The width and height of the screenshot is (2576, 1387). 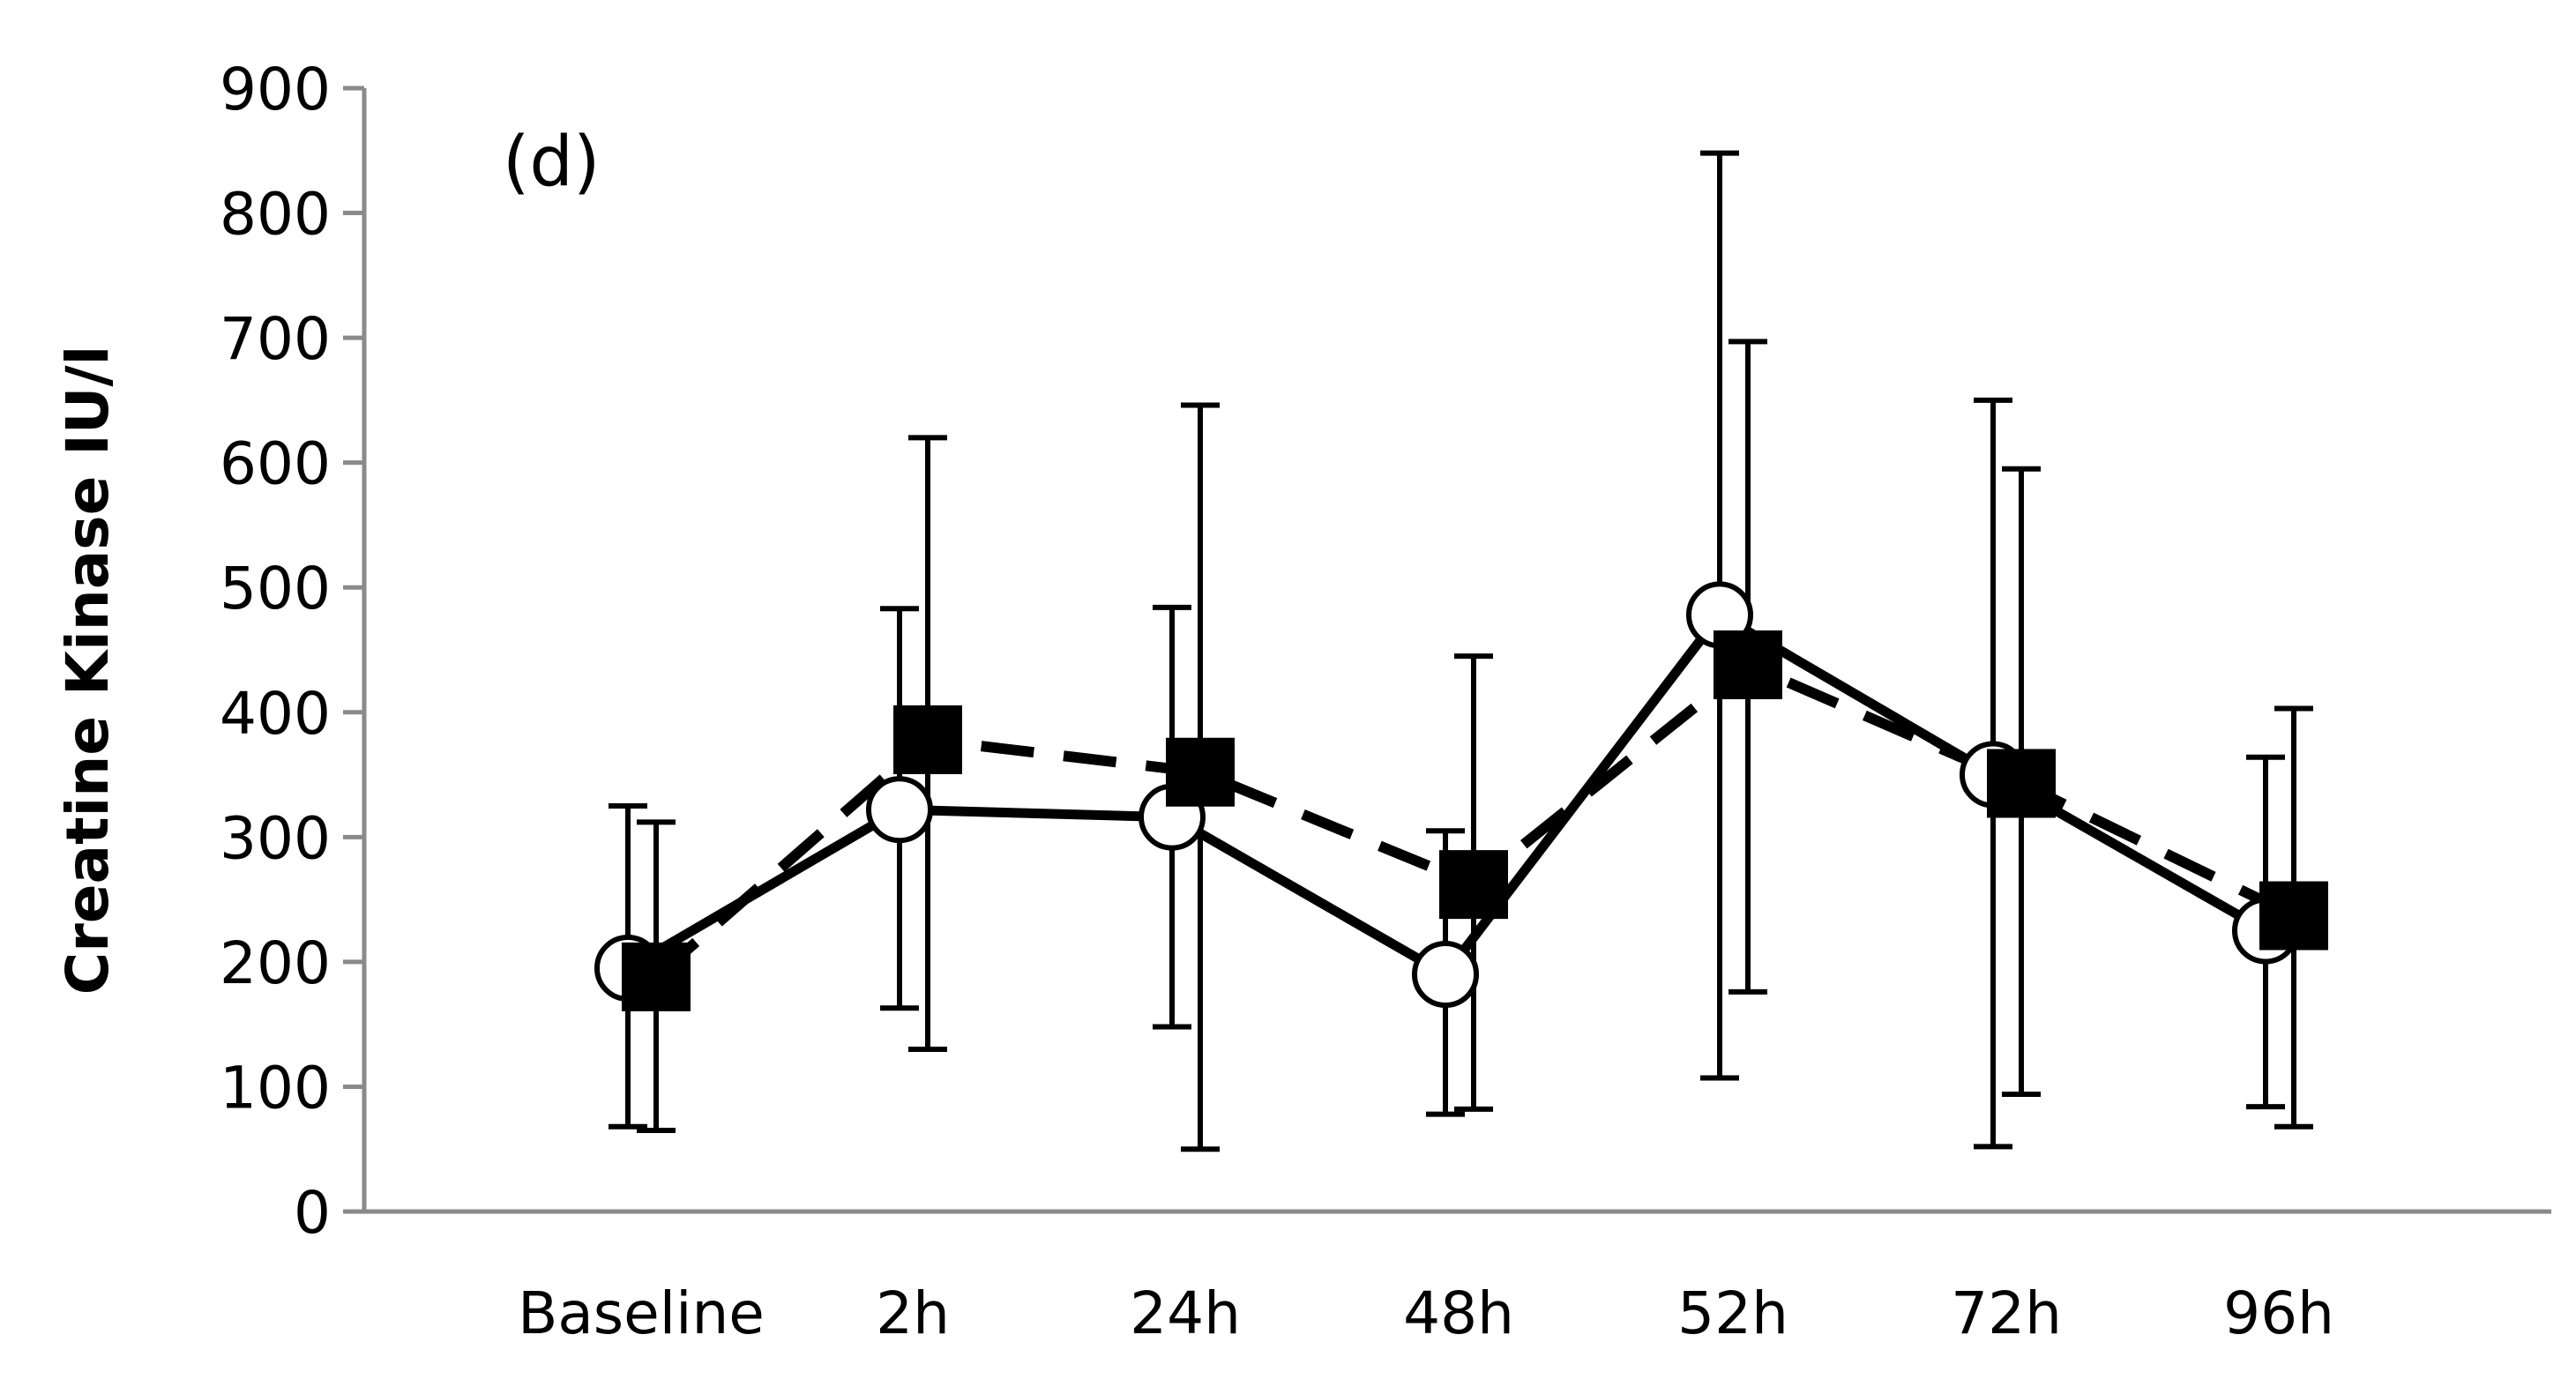 I want to click on y-axis-title: Creatine Kinase IU/l, so click(x=88, y=670).